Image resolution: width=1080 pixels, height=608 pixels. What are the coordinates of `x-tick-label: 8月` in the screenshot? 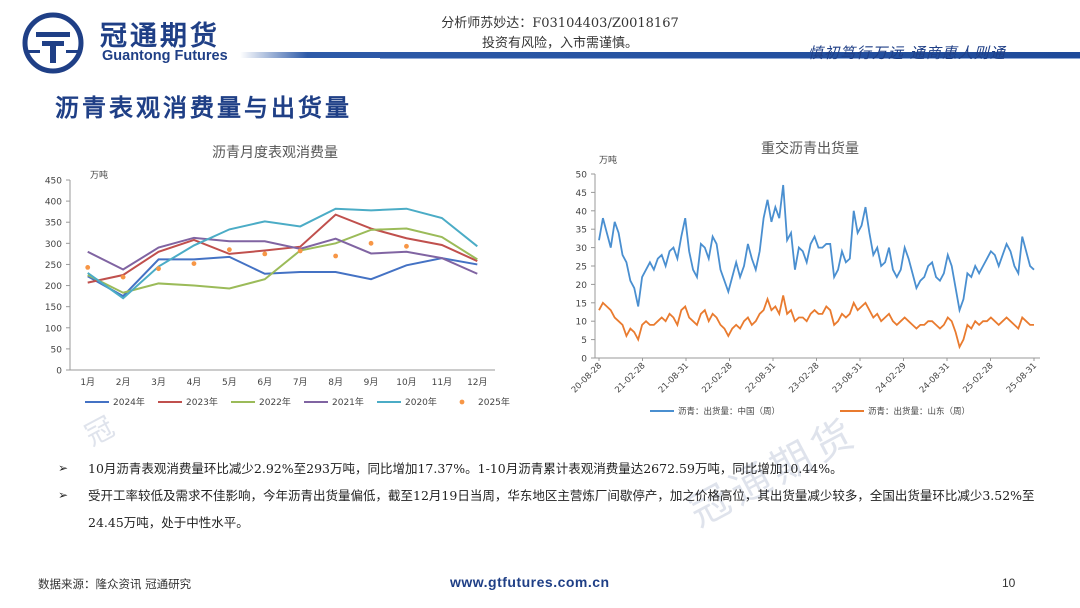 It's located at (335, 382).